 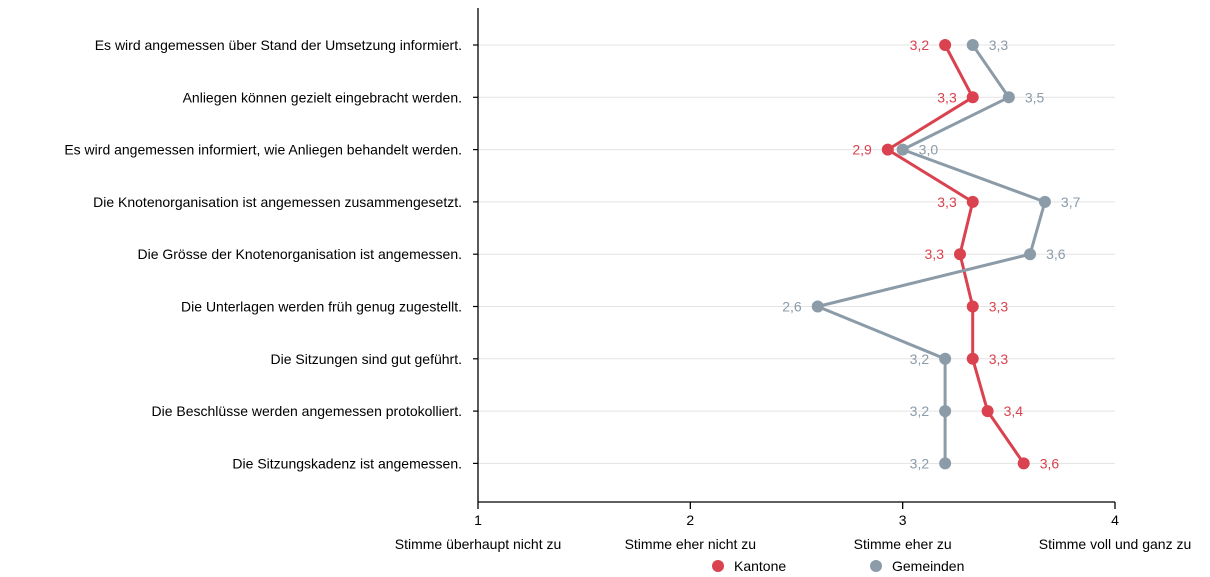 What do you see at coordinates (920, 45) in the screenshot?
I see `value-label-kantone: 3,2` at bounding box center [920, 45].